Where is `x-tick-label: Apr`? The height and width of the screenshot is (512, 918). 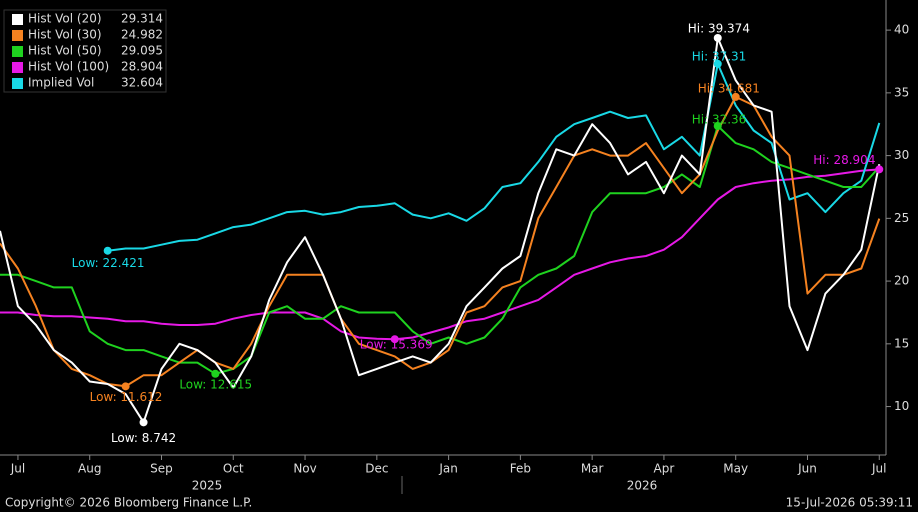 x-tick-label: Apr is located at coordinates (664, 469).